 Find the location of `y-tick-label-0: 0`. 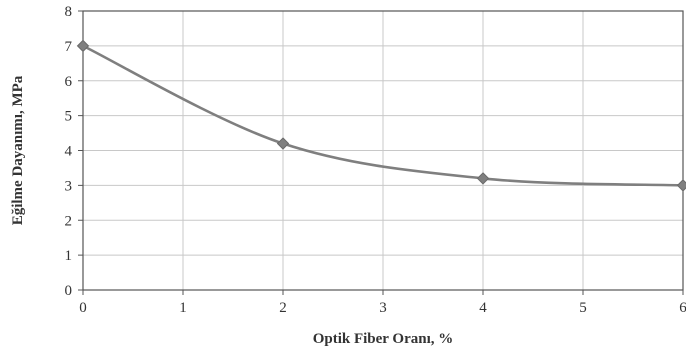

y-tick-label-0: 0 is located at coordinates (69, 291).